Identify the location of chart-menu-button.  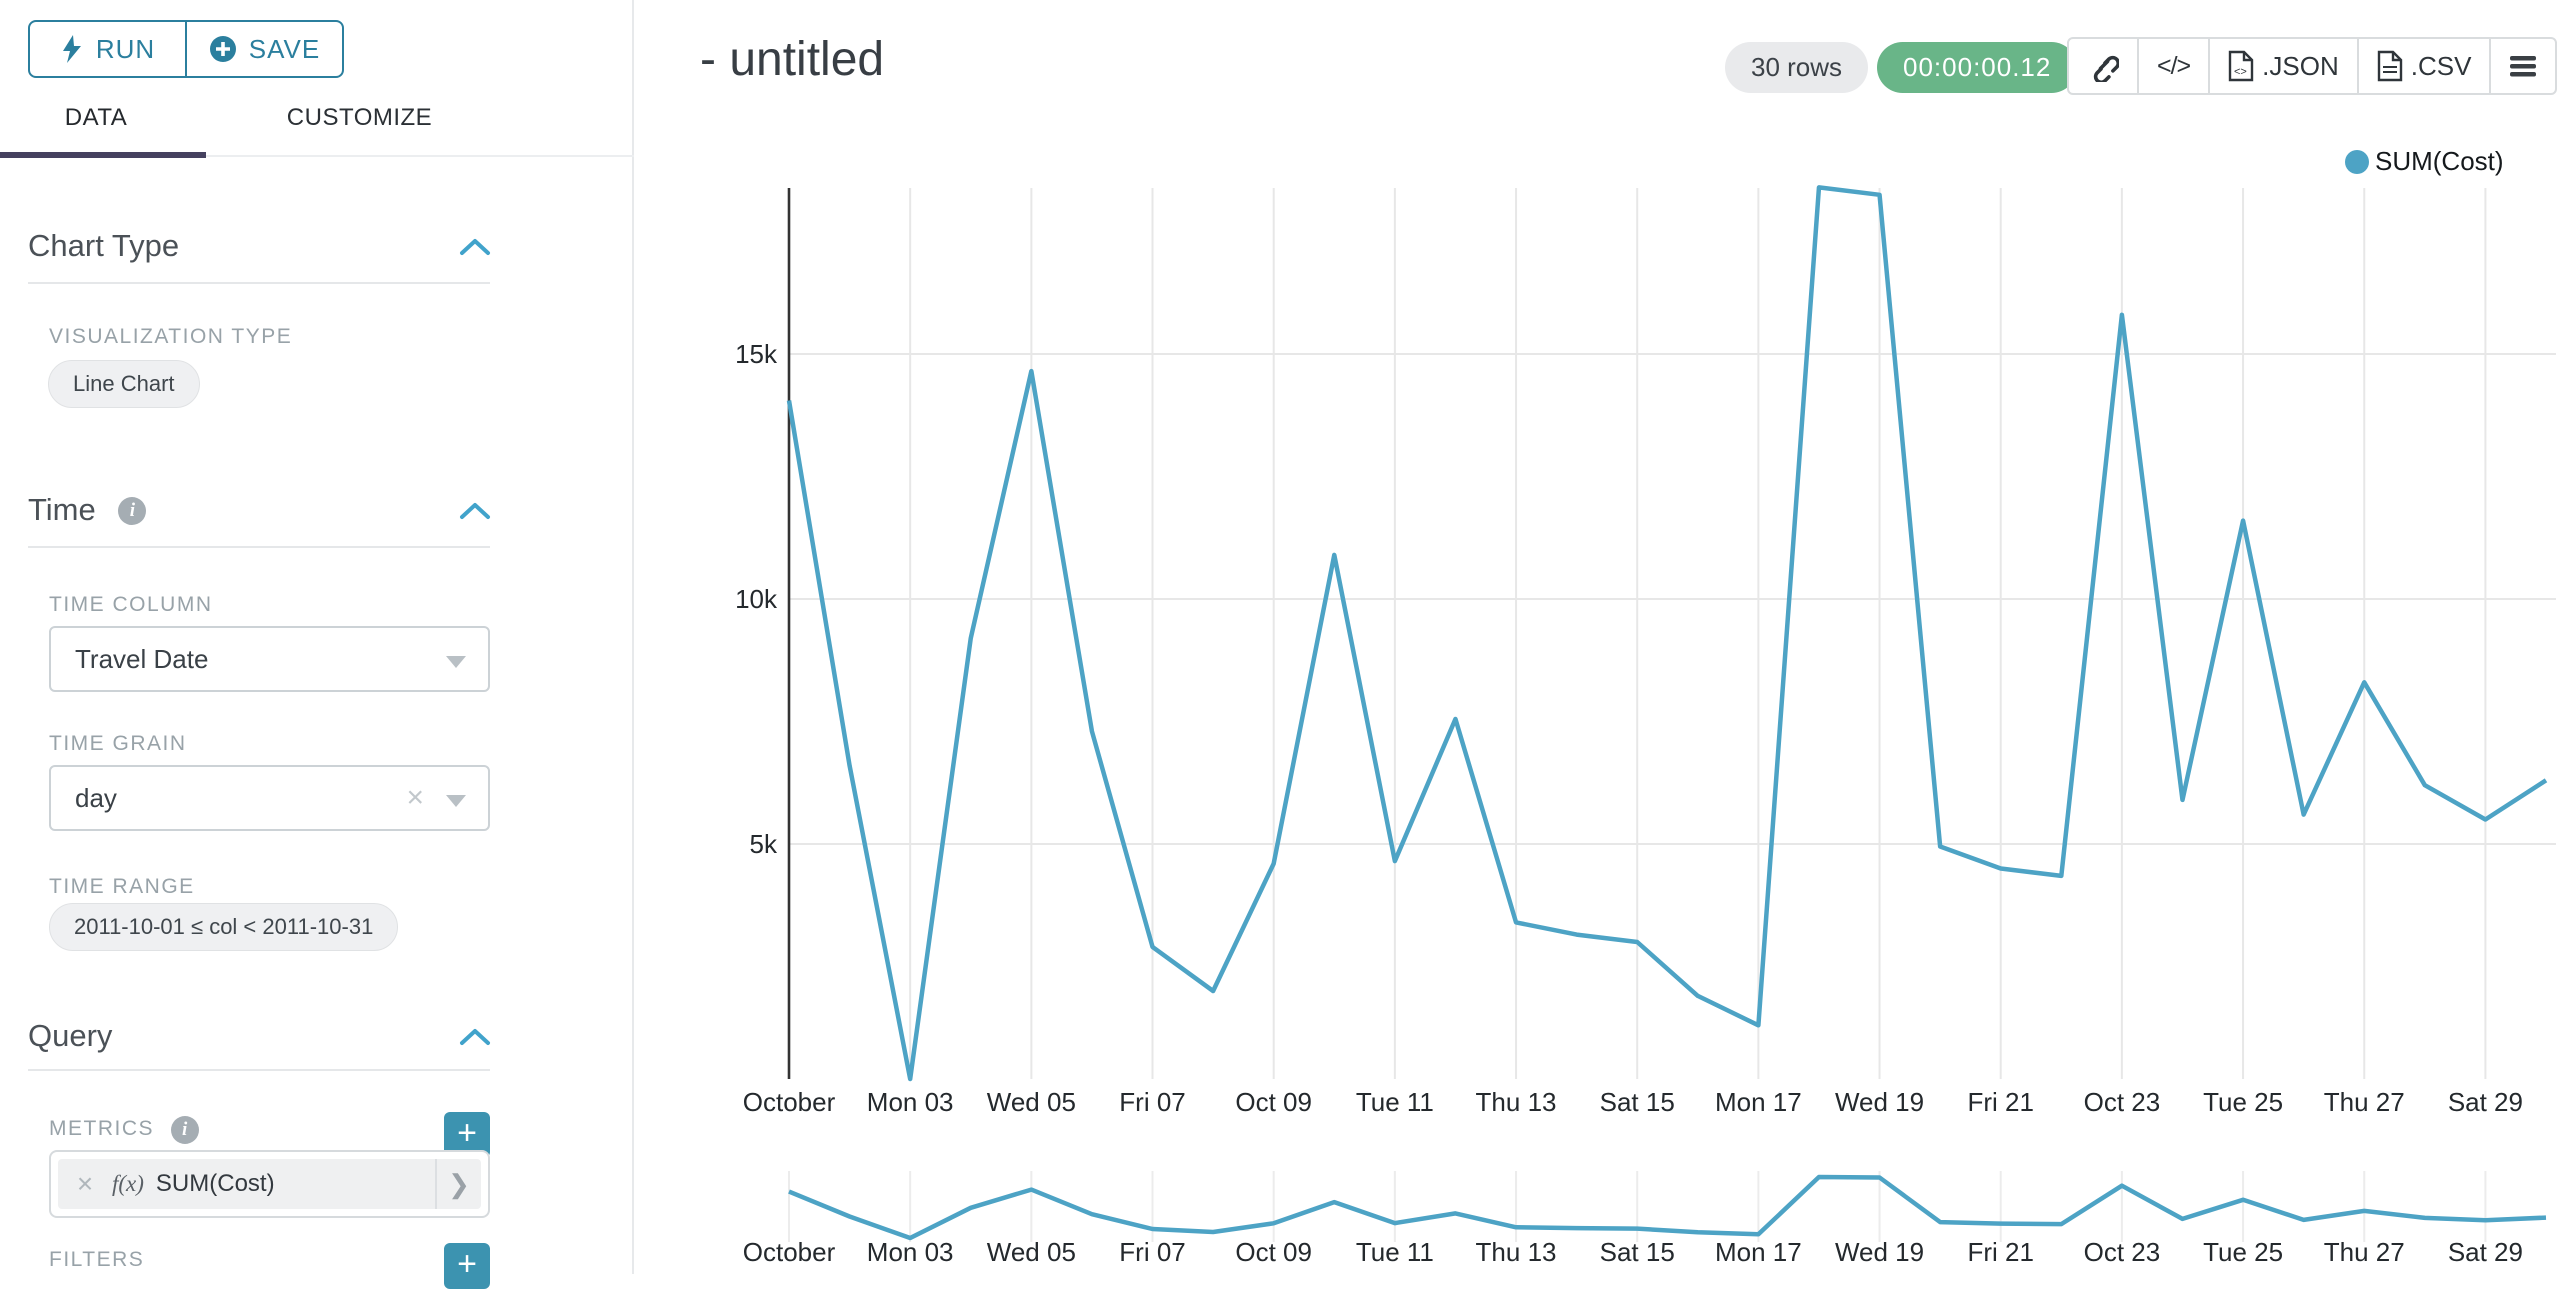
(2522, 66).